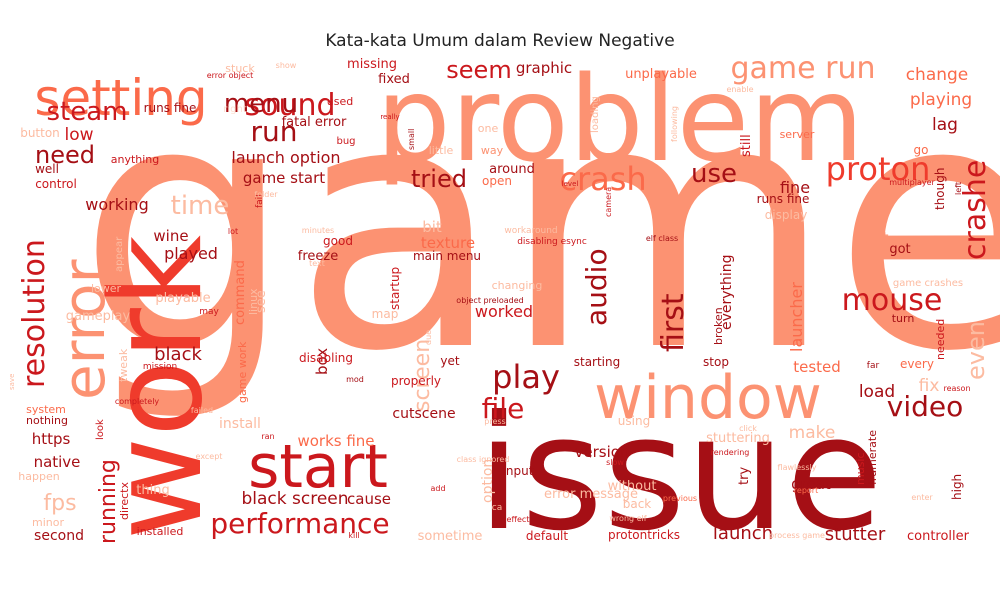  Describe the element at coordinates (447, 256) in the screenshot. I see `cloud-word-main-menu: main menu` at that location.